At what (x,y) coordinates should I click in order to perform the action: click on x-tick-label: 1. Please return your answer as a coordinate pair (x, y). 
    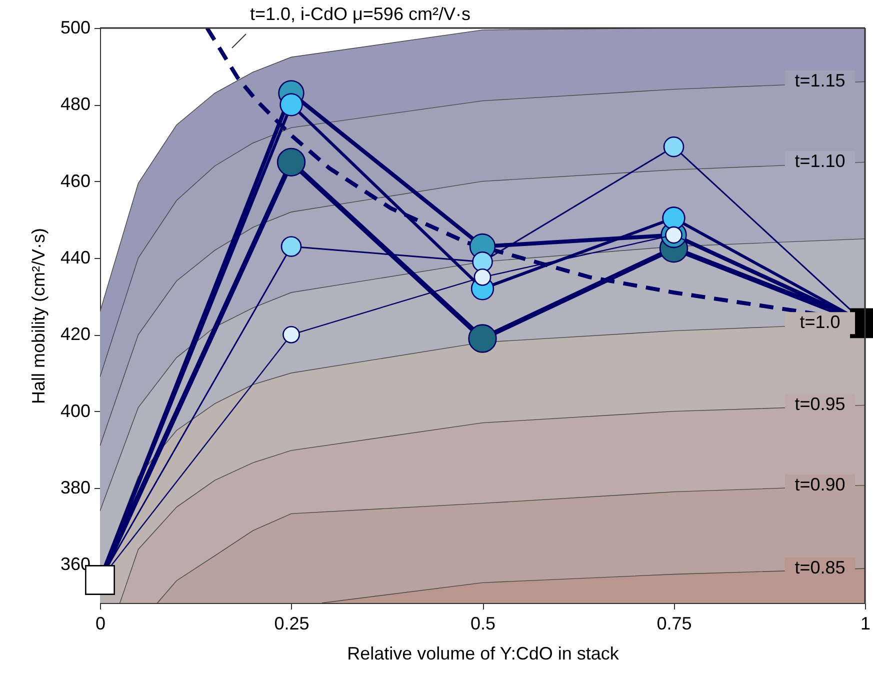
    Looking at the image, I should click on (865, 624).